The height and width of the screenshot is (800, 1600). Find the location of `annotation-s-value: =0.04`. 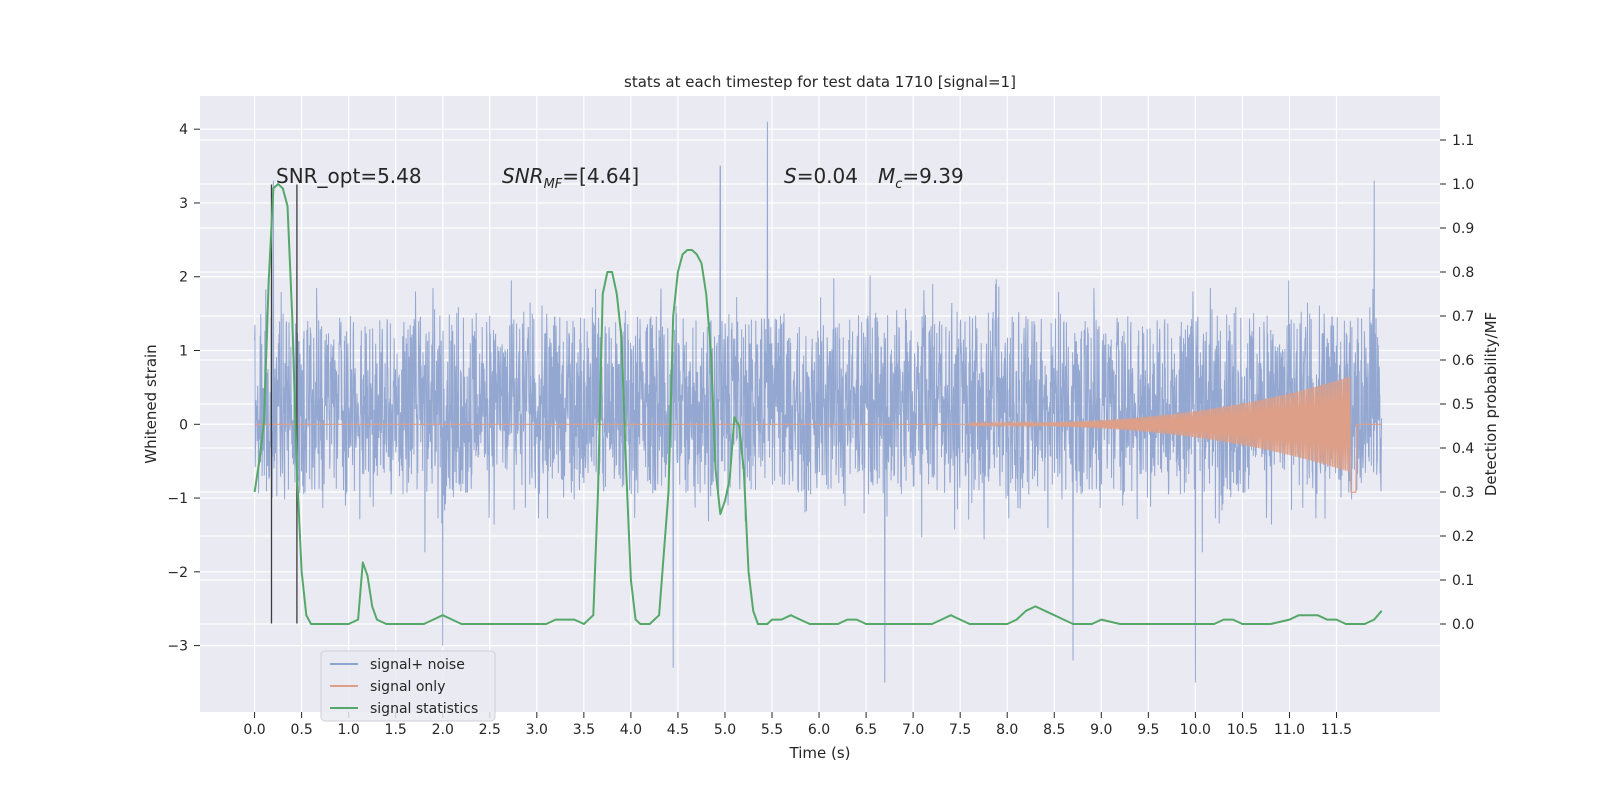

annotation-s-value: =0.04 is located at coordinates (827, 176).